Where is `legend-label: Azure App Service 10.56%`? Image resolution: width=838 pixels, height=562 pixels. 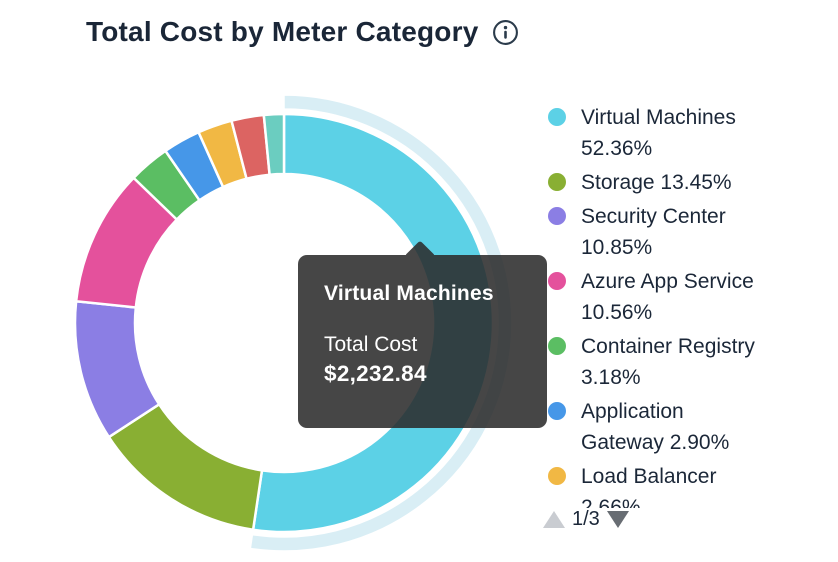 legend-label: Azure App Service 10.56% is located at coordinates (667, 297).